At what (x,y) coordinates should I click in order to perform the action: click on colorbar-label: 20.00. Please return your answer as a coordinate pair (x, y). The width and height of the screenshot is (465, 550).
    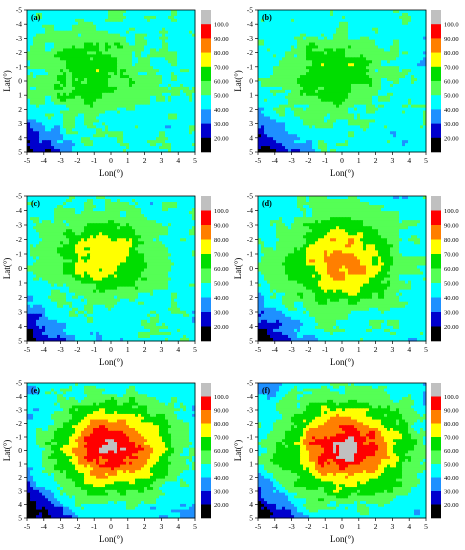
    Looking at the image, I should click on (221, 138).